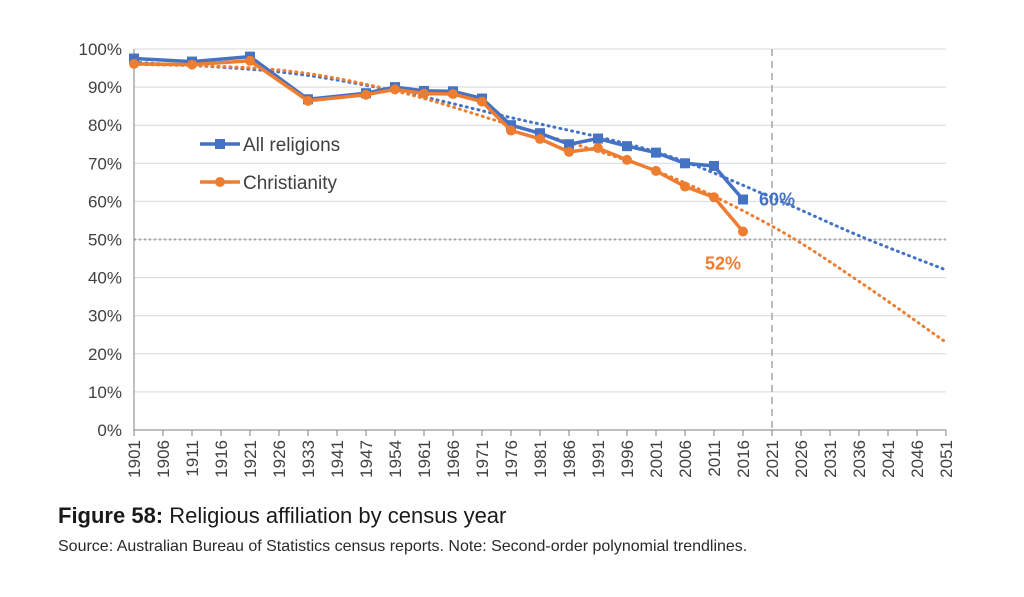  Describe the element at coordinates (105, 392) in the screenshot. I see `y-tick-label: 10%` at that location.